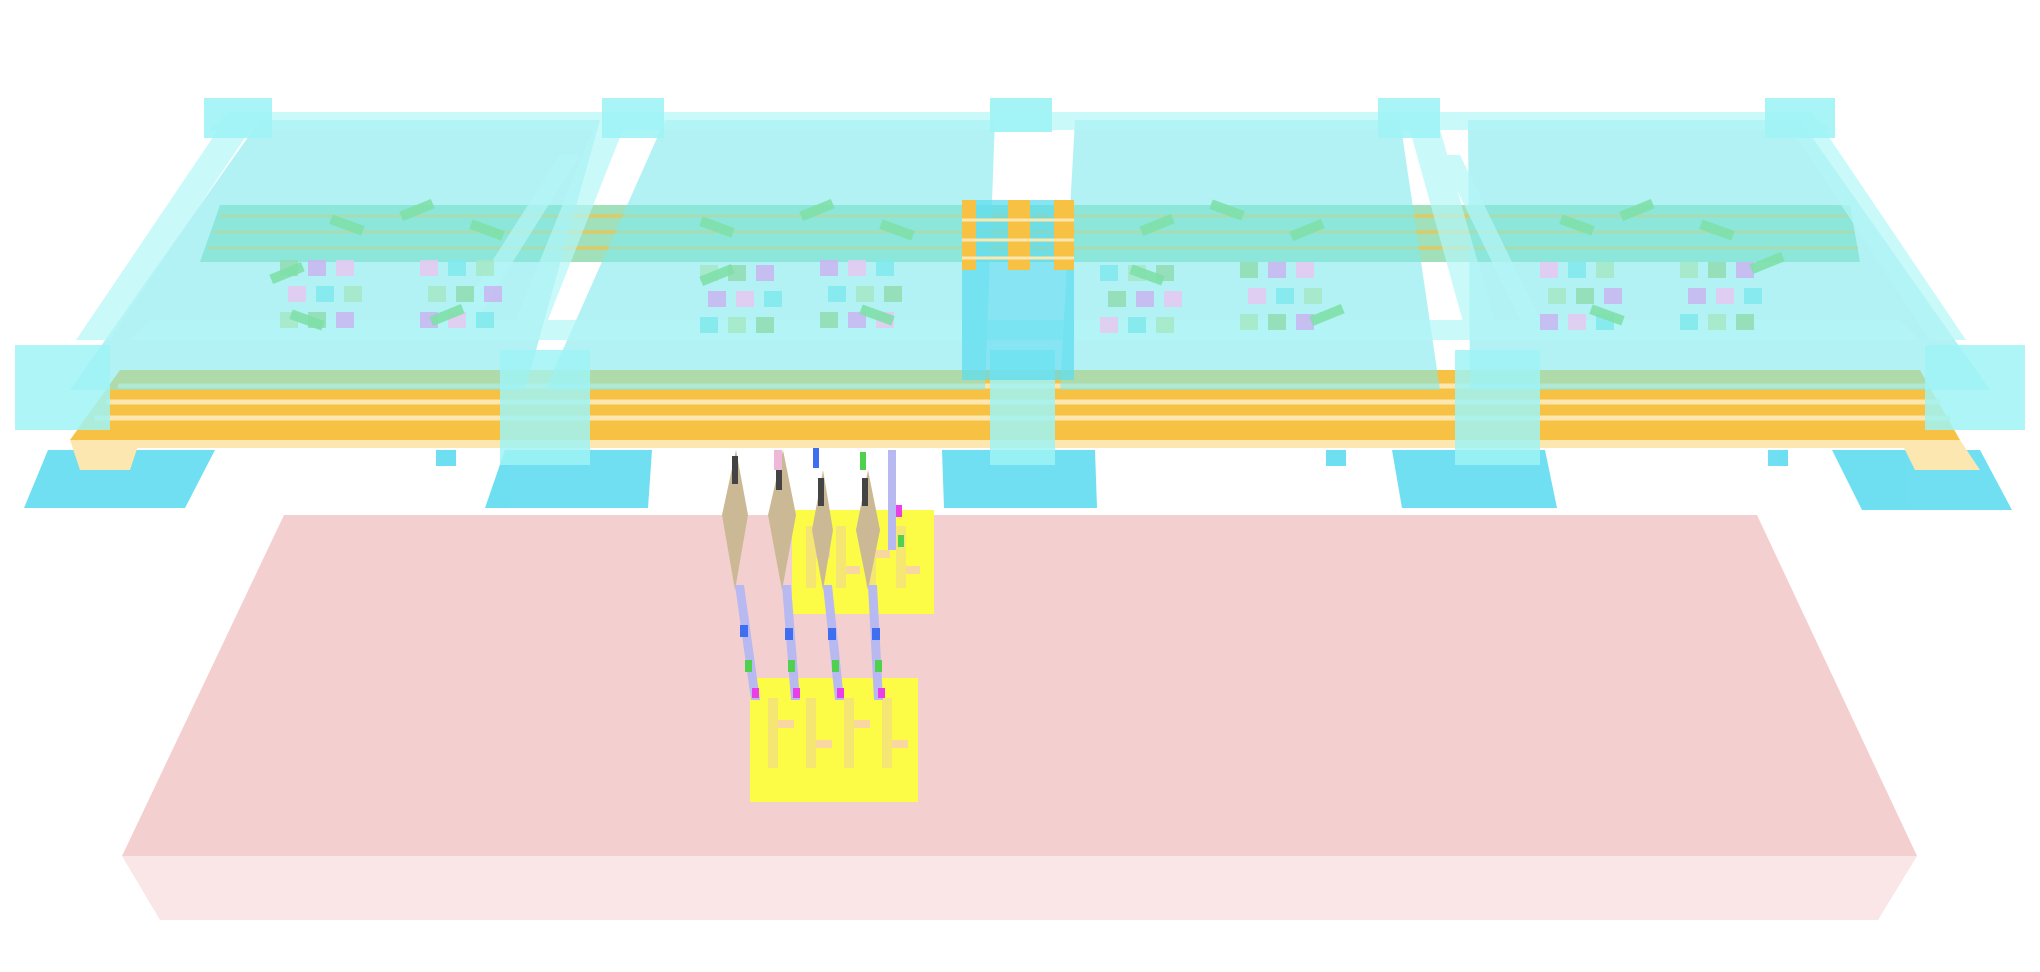 The height and width of the screenshot is (972, 2040). I want to click on wire-4-green-top, so click(863, 461).